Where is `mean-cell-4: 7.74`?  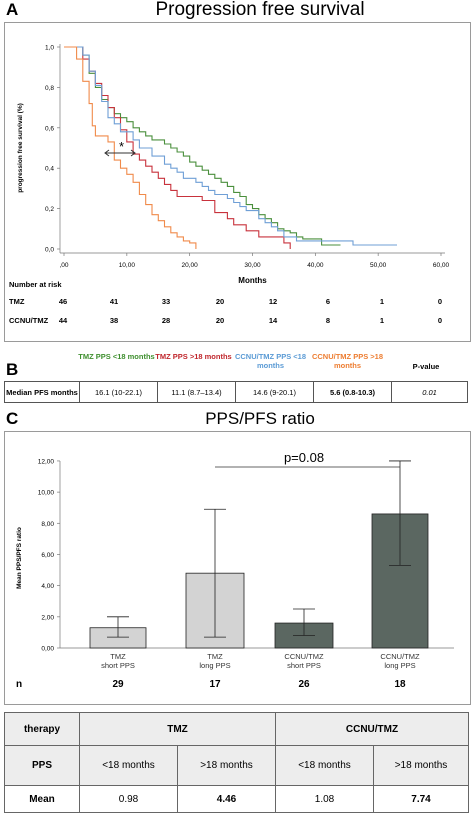 mean-cell-4: 7.74 is located at coordinates (421, 799).